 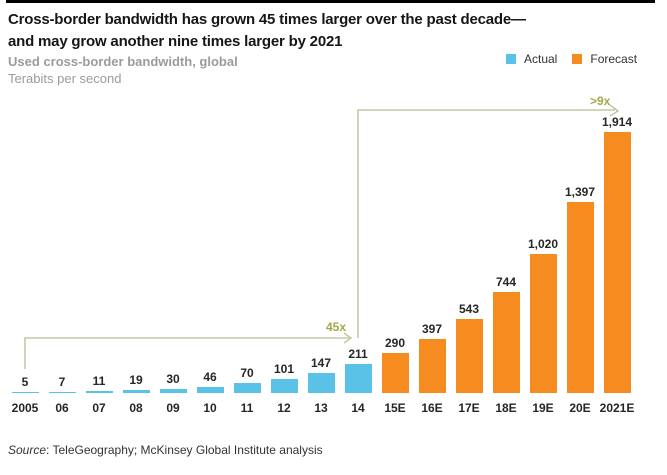 I want to click on growth-9x-label: >9x, so click(x=600, y=101).